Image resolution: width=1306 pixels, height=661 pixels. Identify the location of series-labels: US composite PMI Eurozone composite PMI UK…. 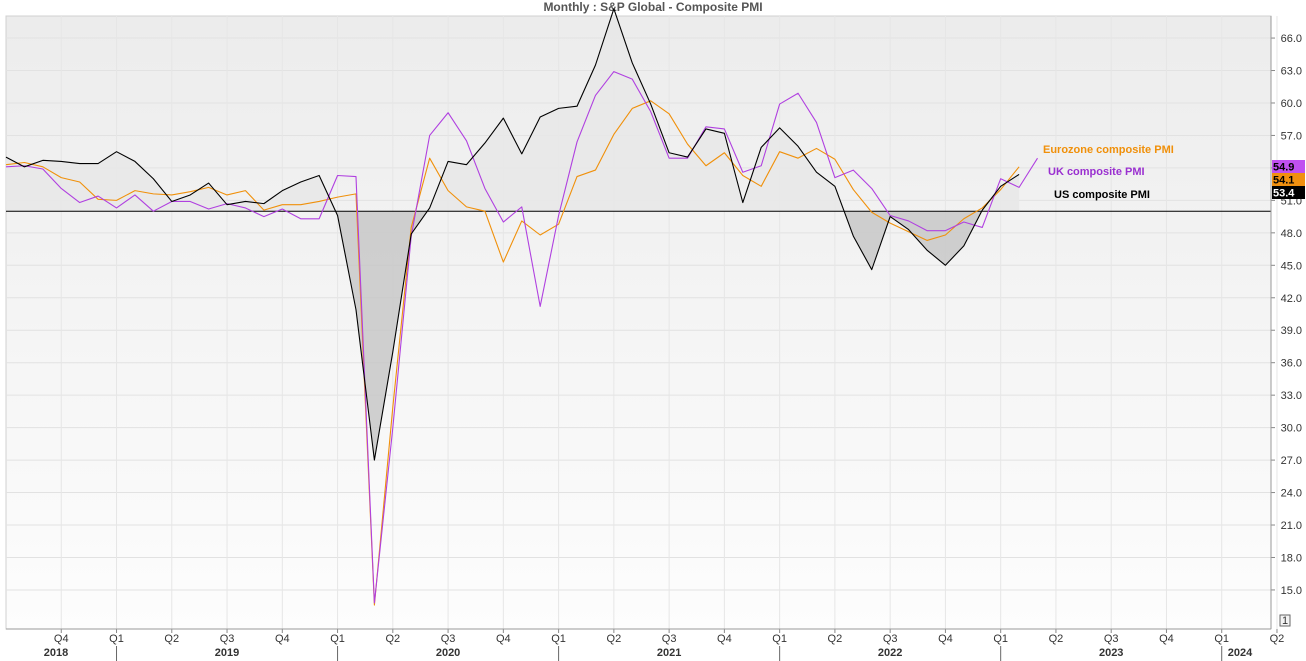
(1174, 172).